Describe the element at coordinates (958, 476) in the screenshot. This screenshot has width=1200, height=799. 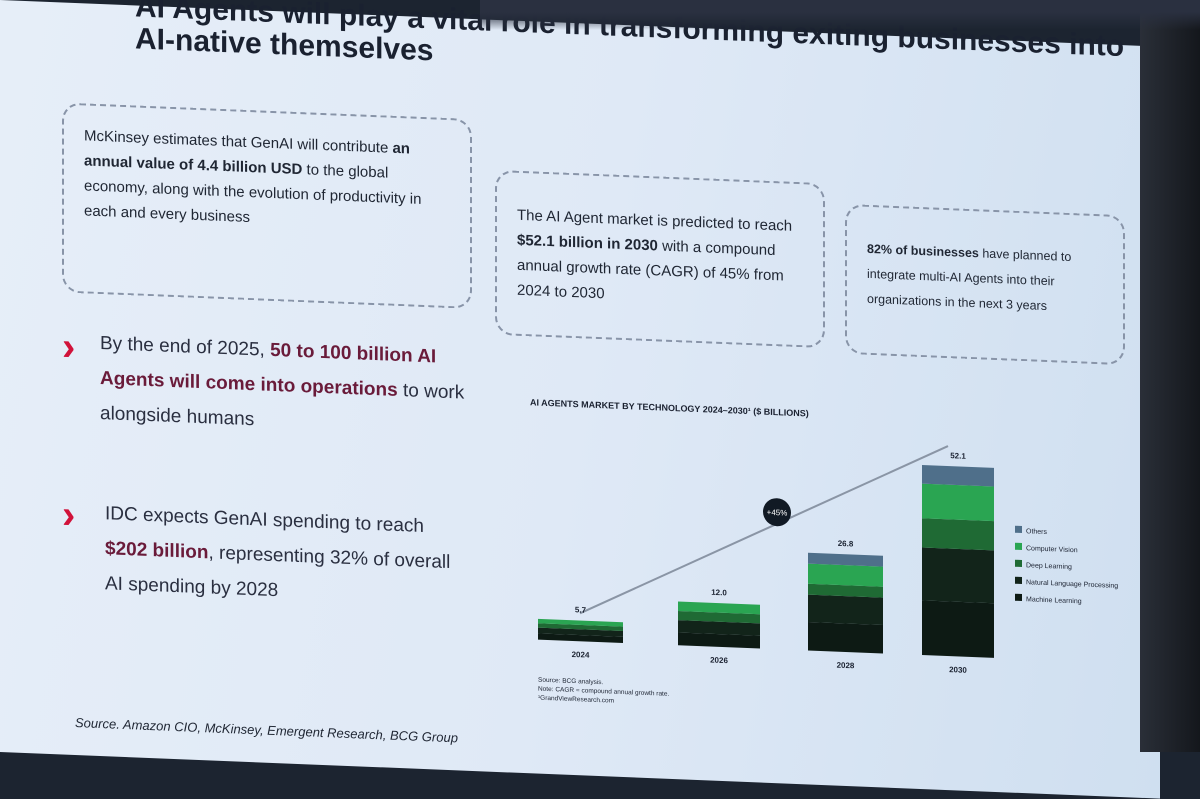
I see `bar-segment-others-2030` at that location.